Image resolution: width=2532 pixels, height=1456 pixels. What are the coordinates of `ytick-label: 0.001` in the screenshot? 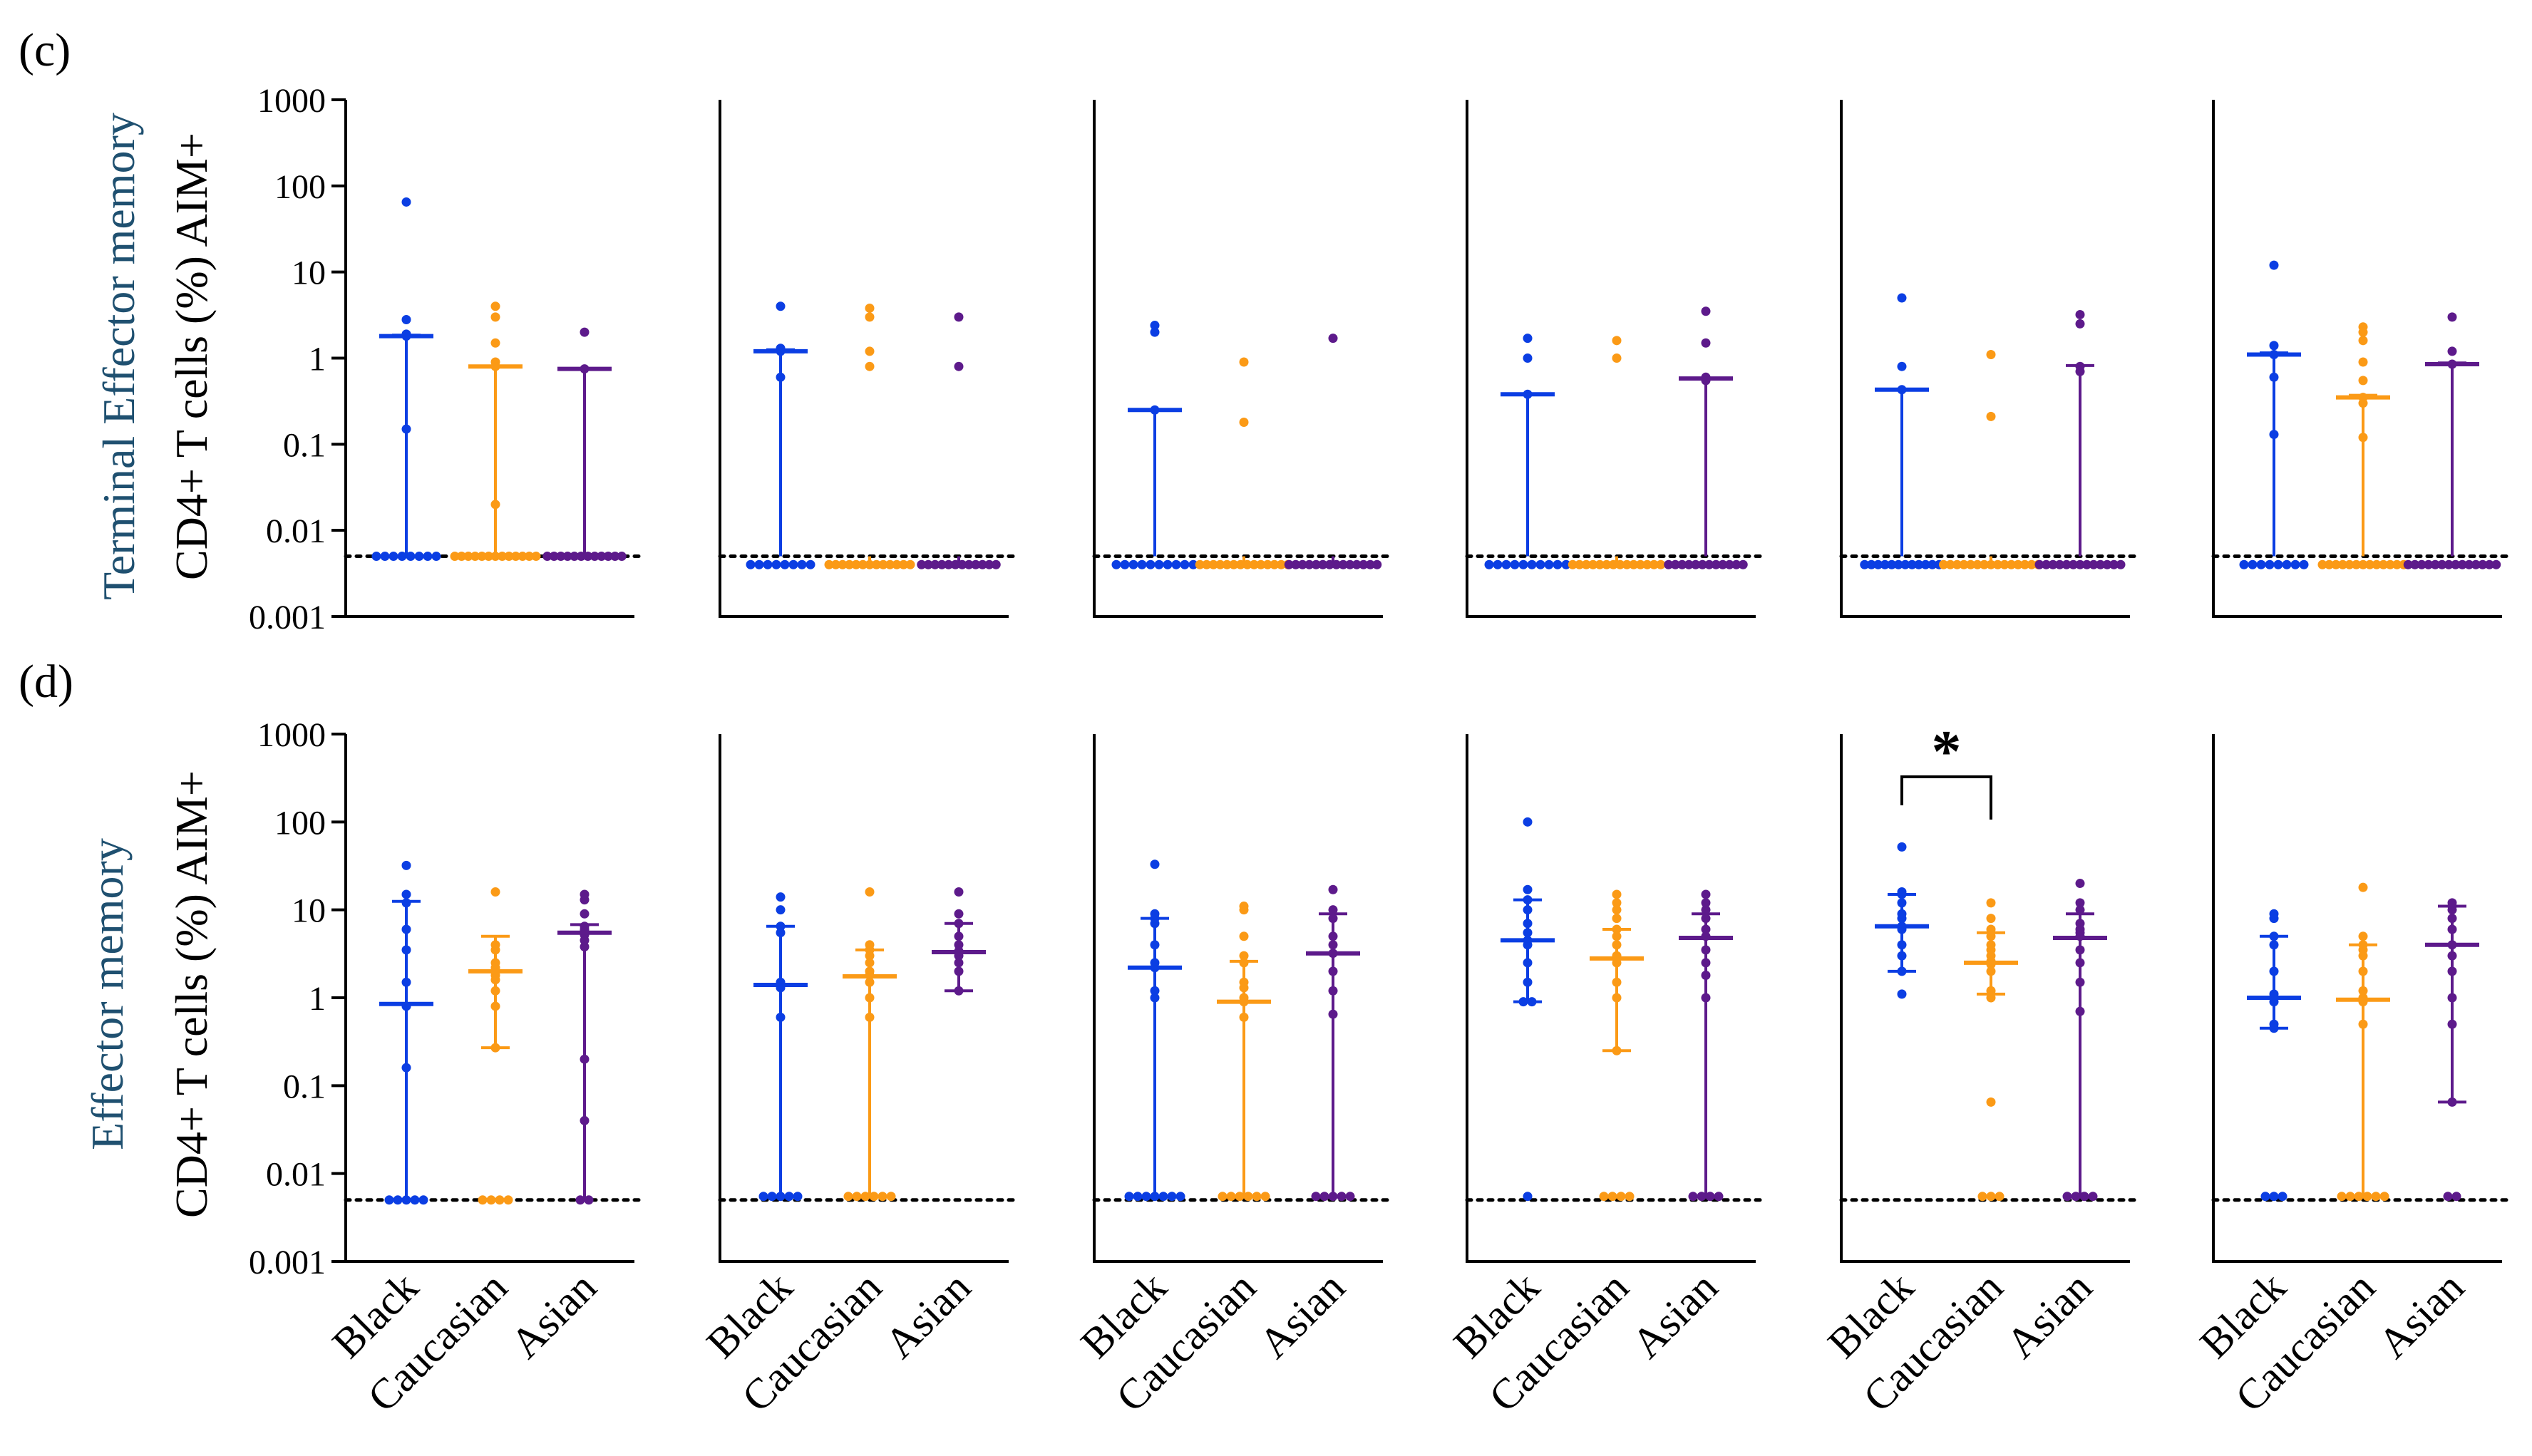 It's located at (287, 1262).